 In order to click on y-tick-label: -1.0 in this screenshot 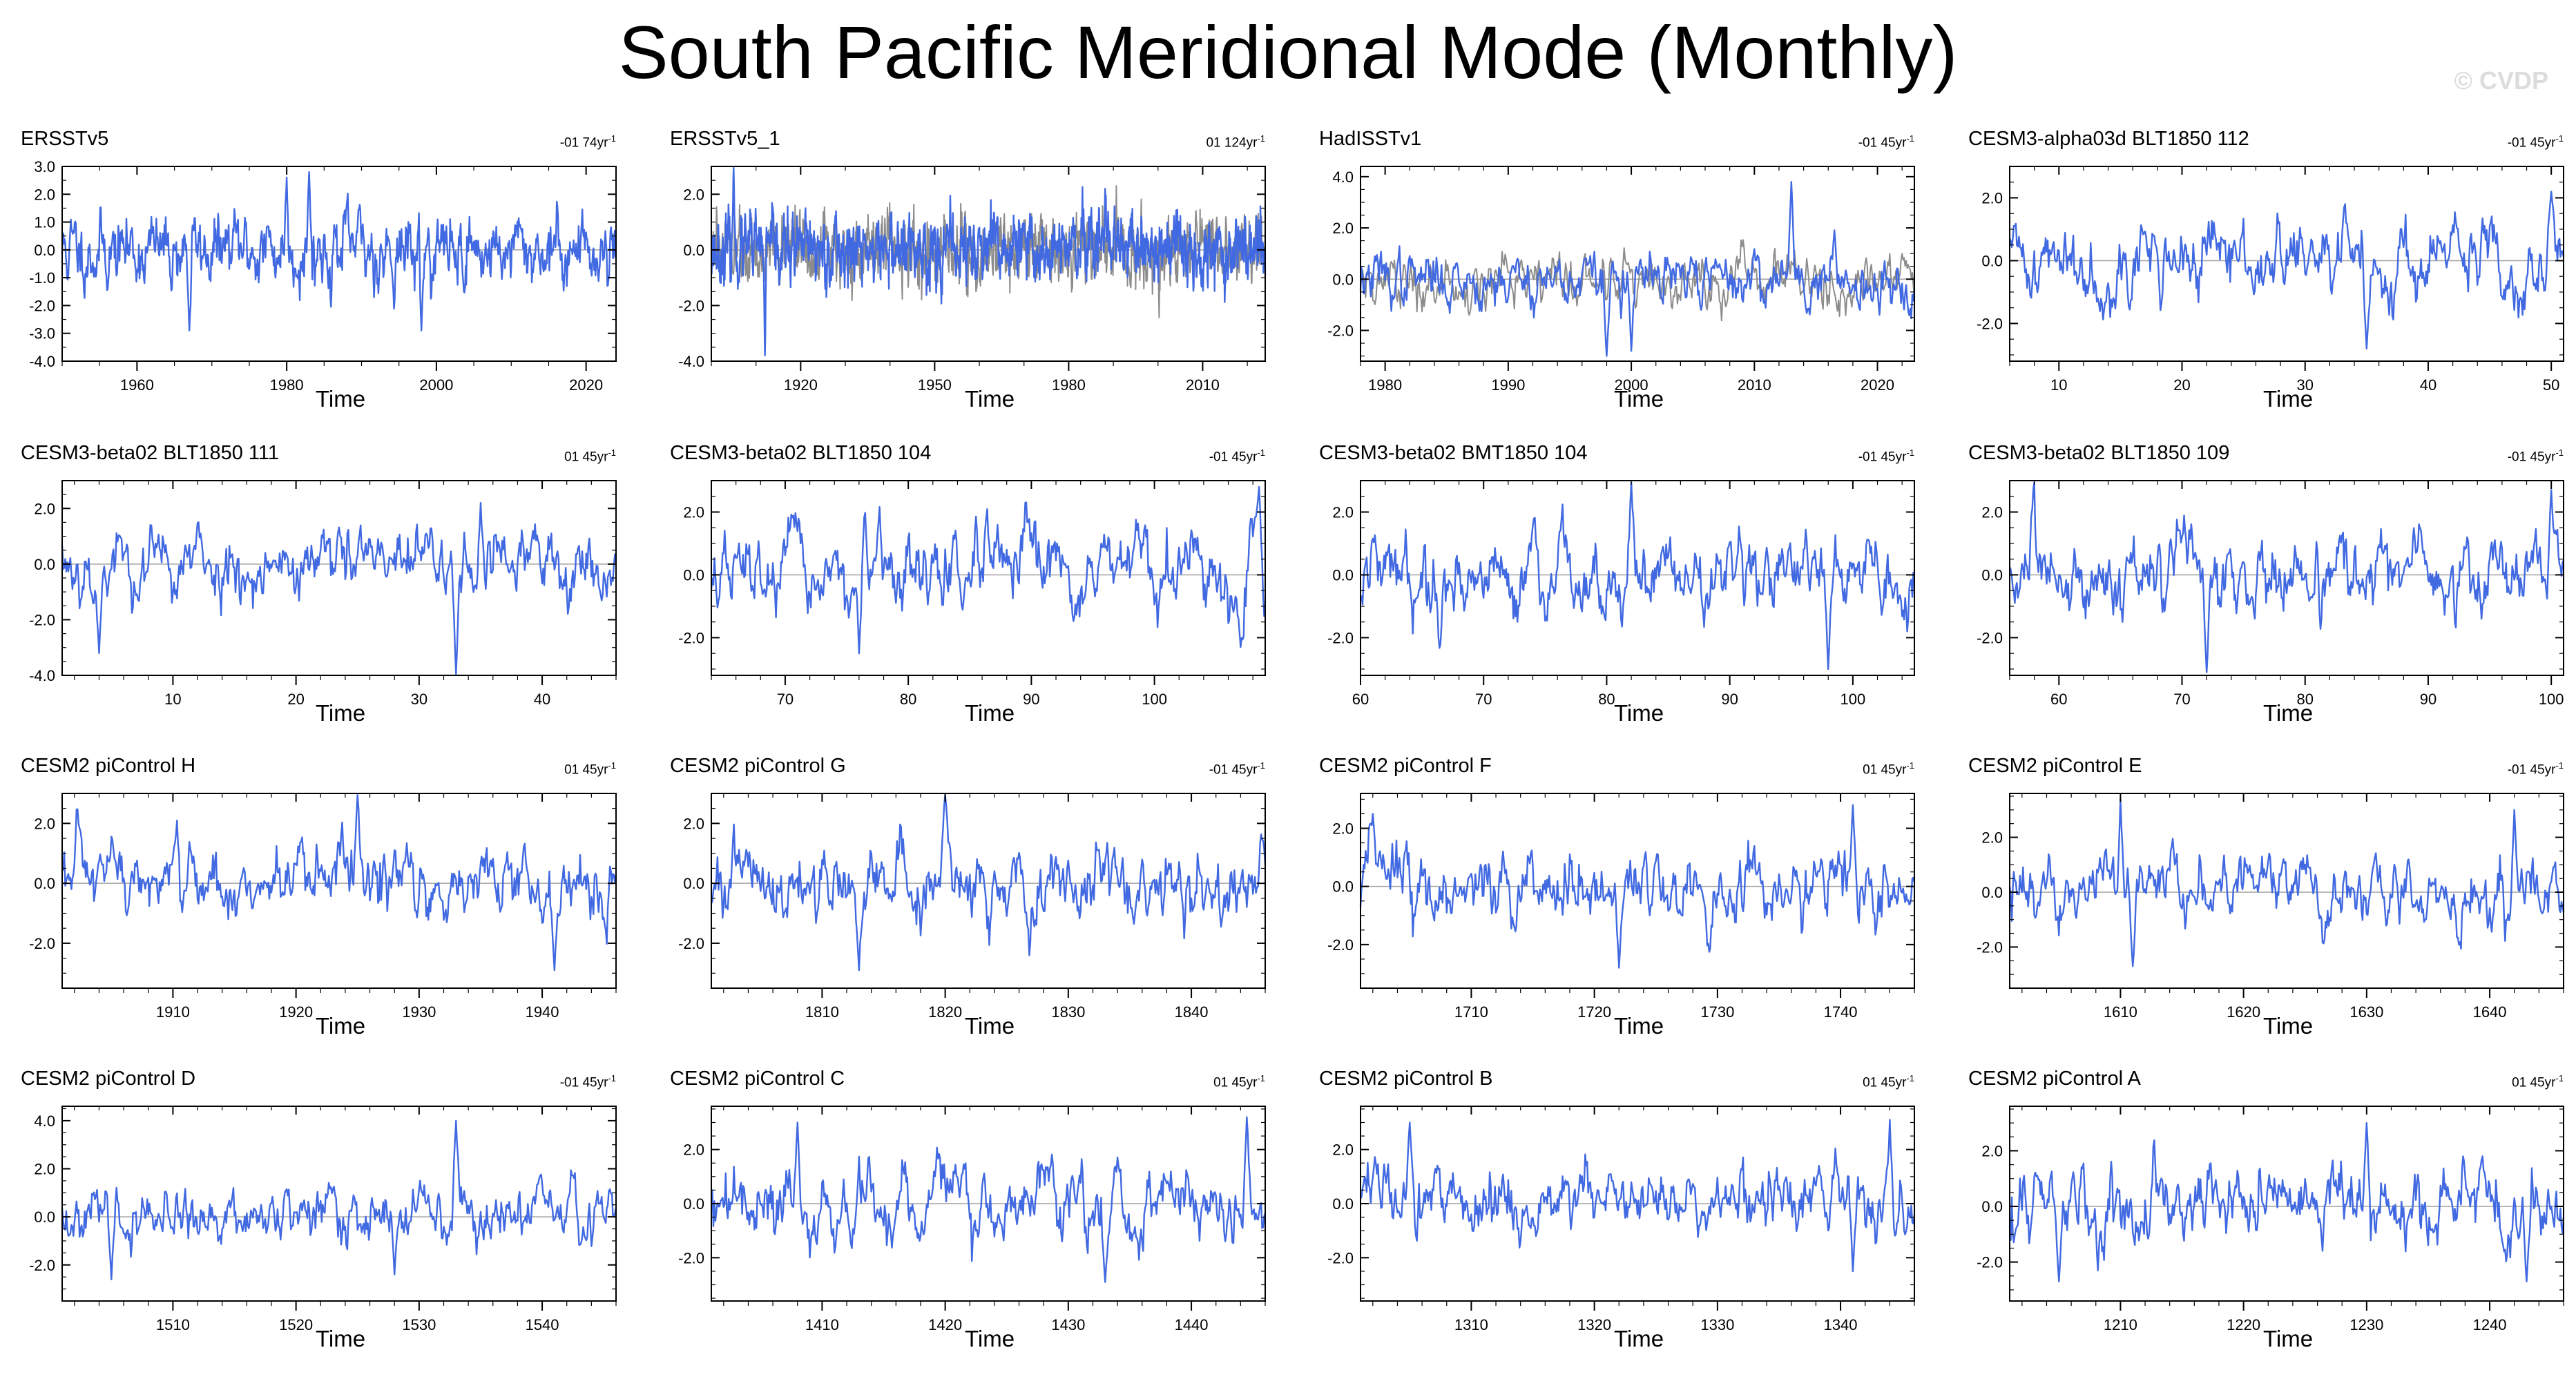, I will do `click(42, 278)`.